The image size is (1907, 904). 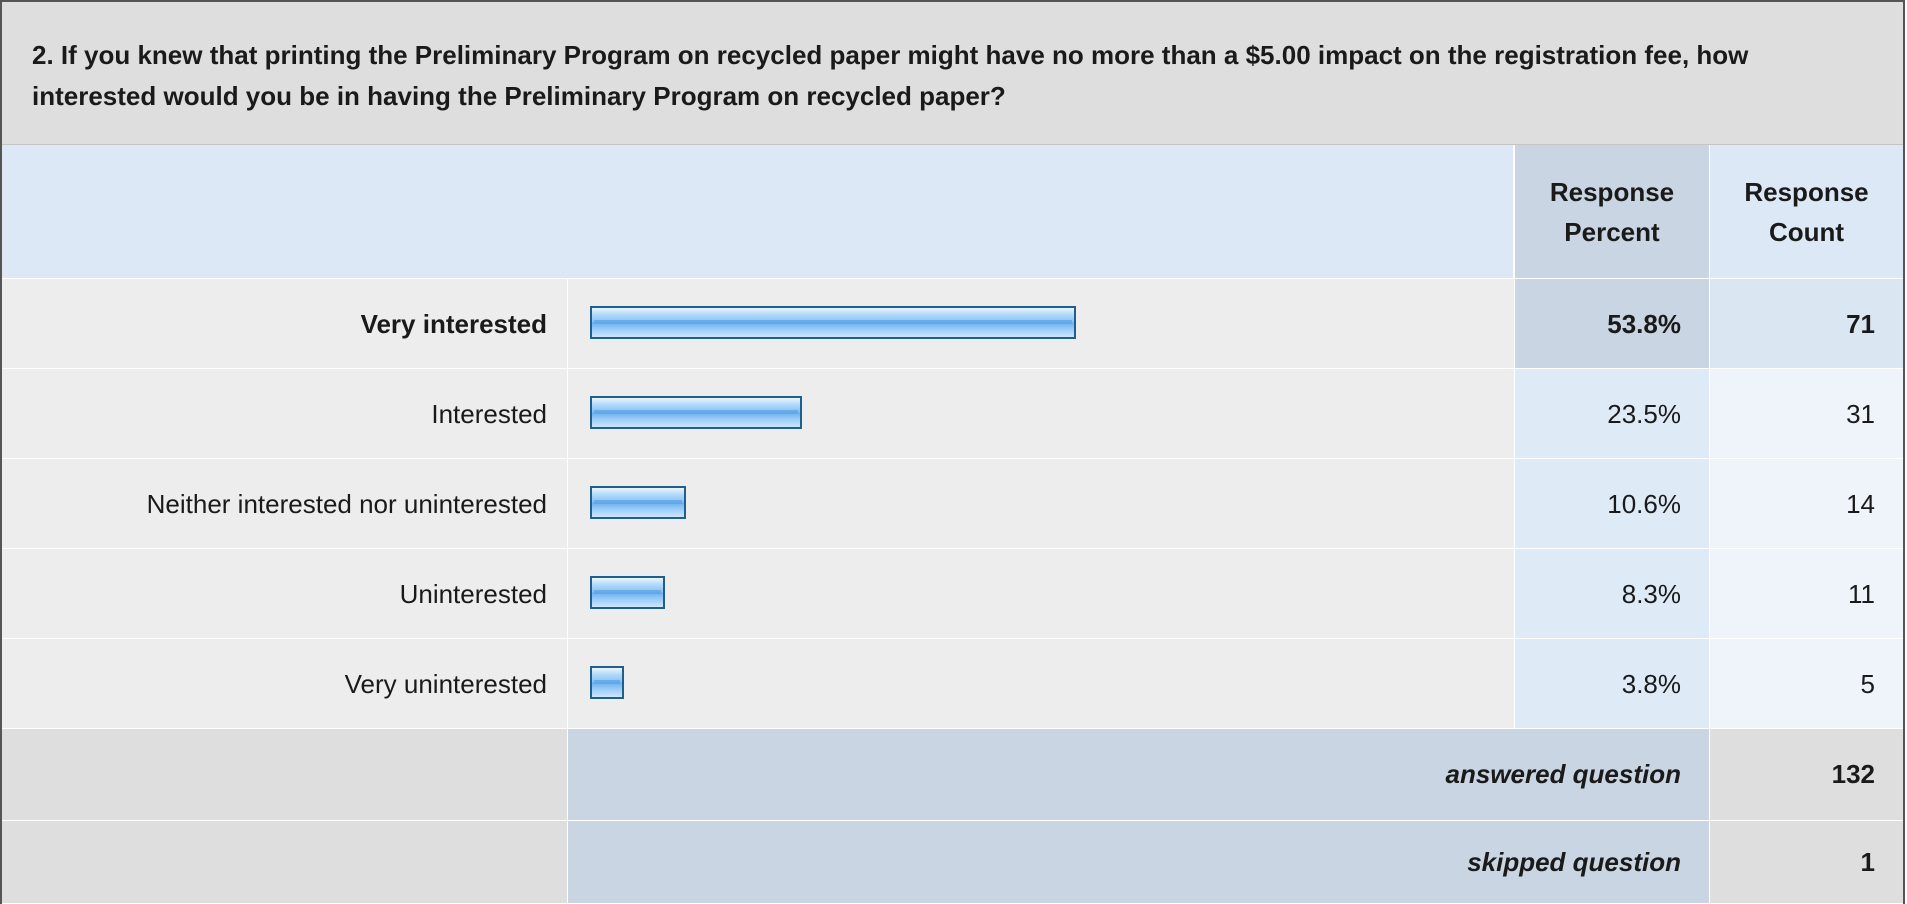 I want to click on response-percent-header-label: Response Percent, so click(x=1612, y=211).